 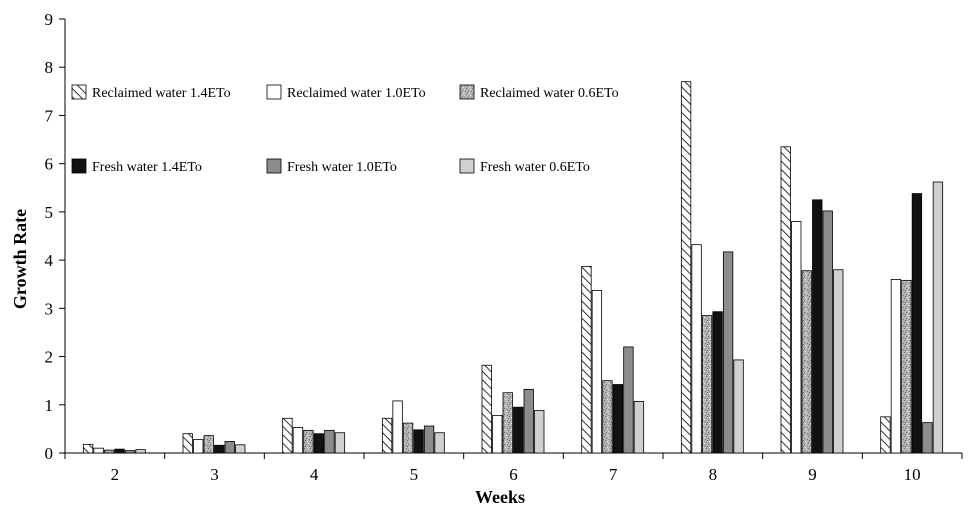 I want to click on y-tick-label: 8, so click(x=49, y=67).